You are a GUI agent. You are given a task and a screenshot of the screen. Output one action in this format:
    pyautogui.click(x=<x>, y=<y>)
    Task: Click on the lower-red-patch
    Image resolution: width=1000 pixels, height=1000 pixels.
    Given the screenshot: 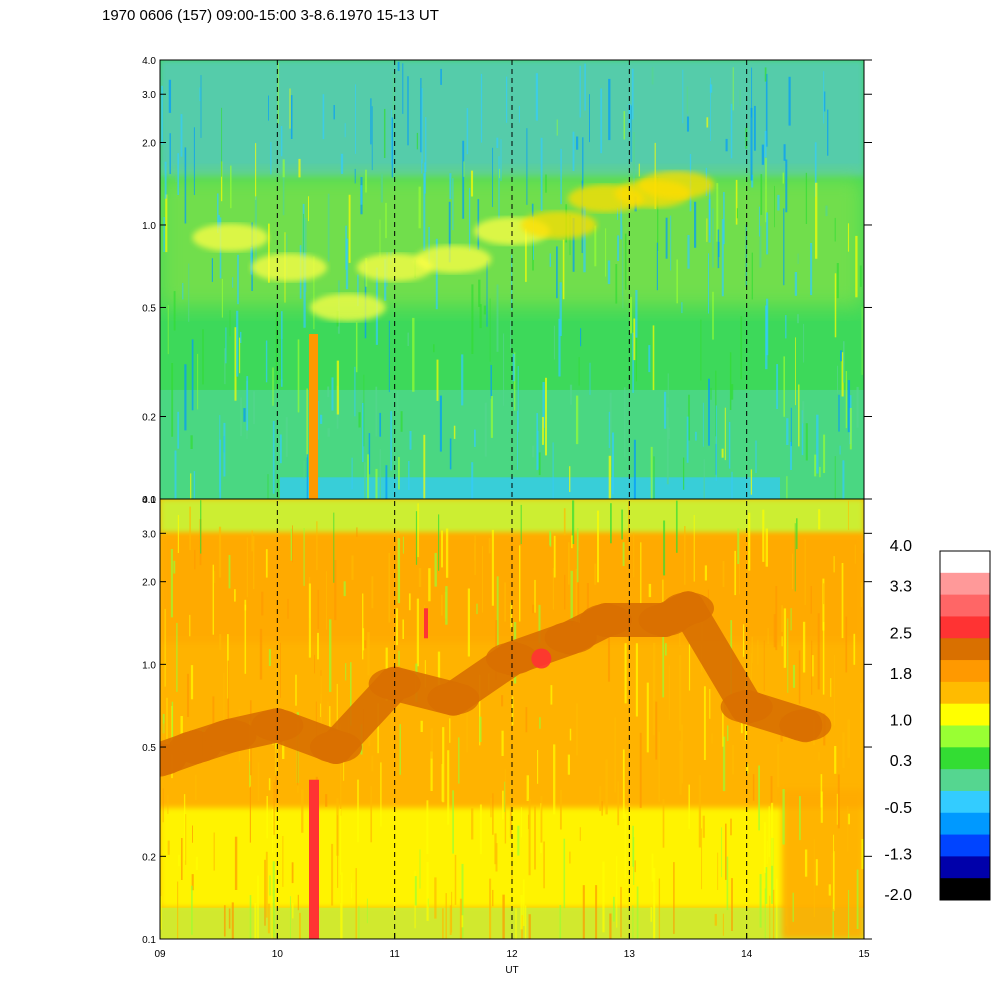 What is the action you would take?
    pyautogui.click(x=541, y=658)
    